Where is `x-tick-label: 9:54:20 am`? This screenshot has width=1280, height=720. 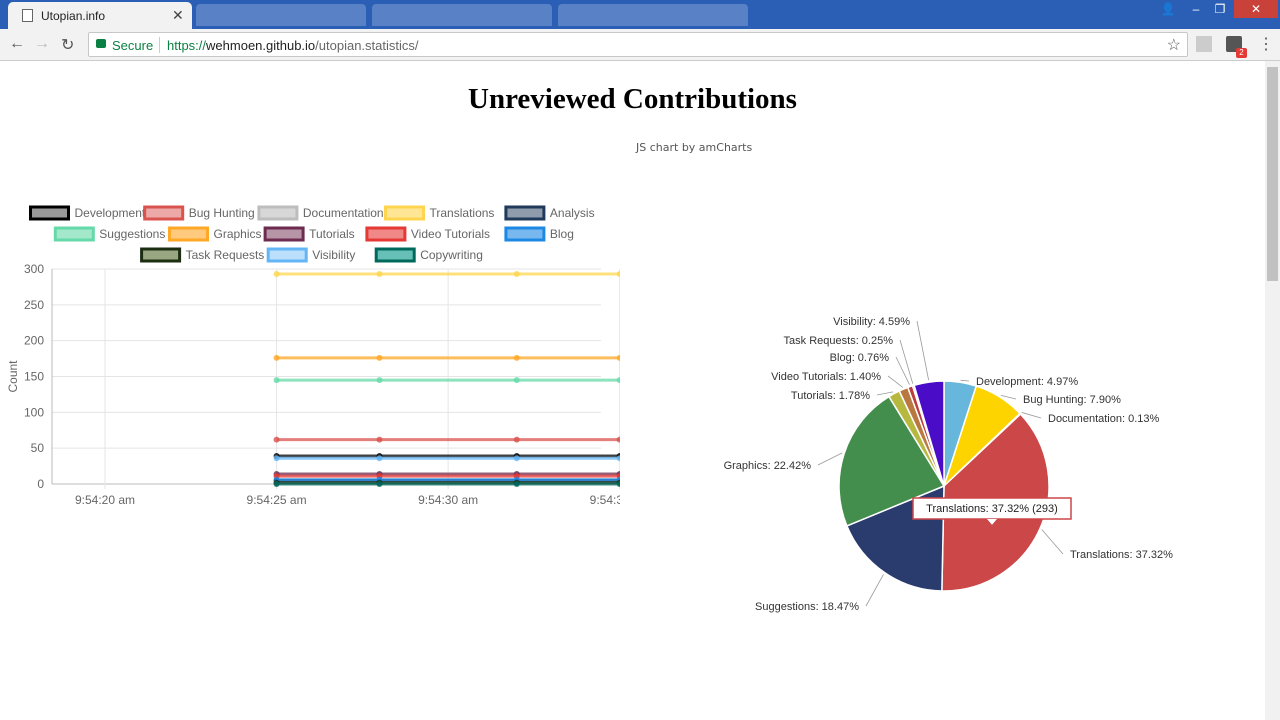 x-tick-label: 9:54:20 am is located at coordinates (105, 500).